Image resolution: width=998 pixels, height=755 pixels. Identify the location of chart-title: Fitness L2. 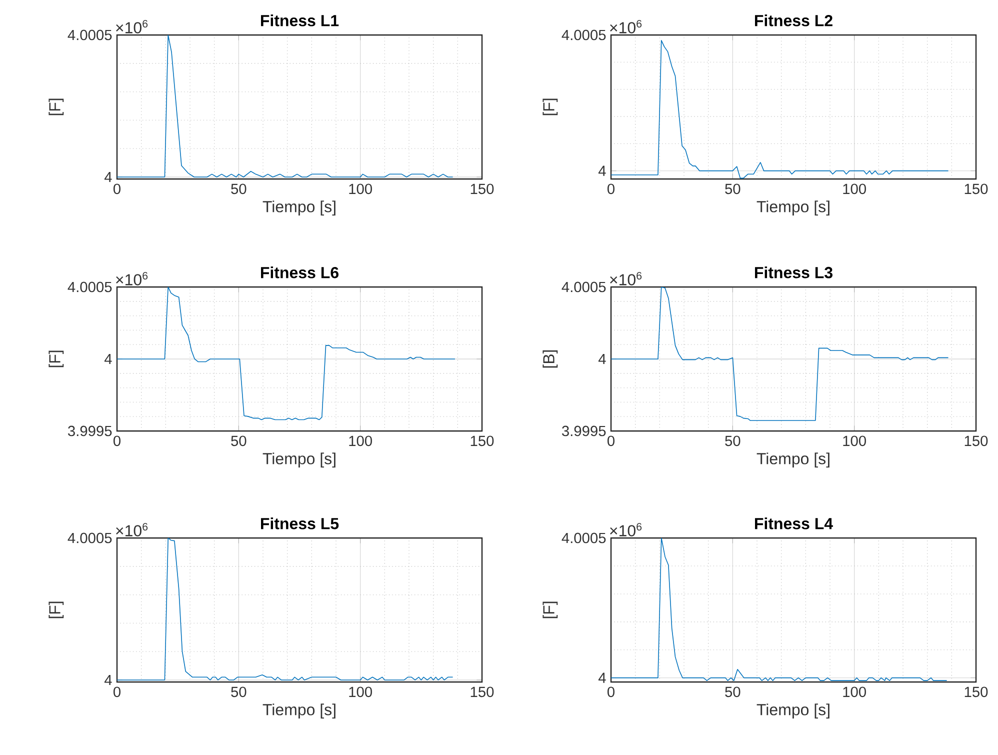
(793, 20).